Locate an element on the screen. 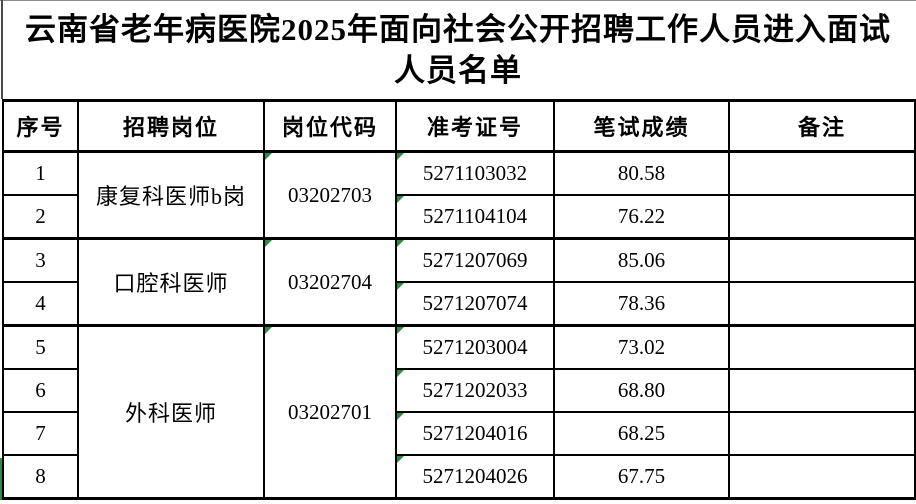 The height and width of the screenshot is (504, 916). table-row: 6 5271202033 68.80 is located at coordinates (459, 390).